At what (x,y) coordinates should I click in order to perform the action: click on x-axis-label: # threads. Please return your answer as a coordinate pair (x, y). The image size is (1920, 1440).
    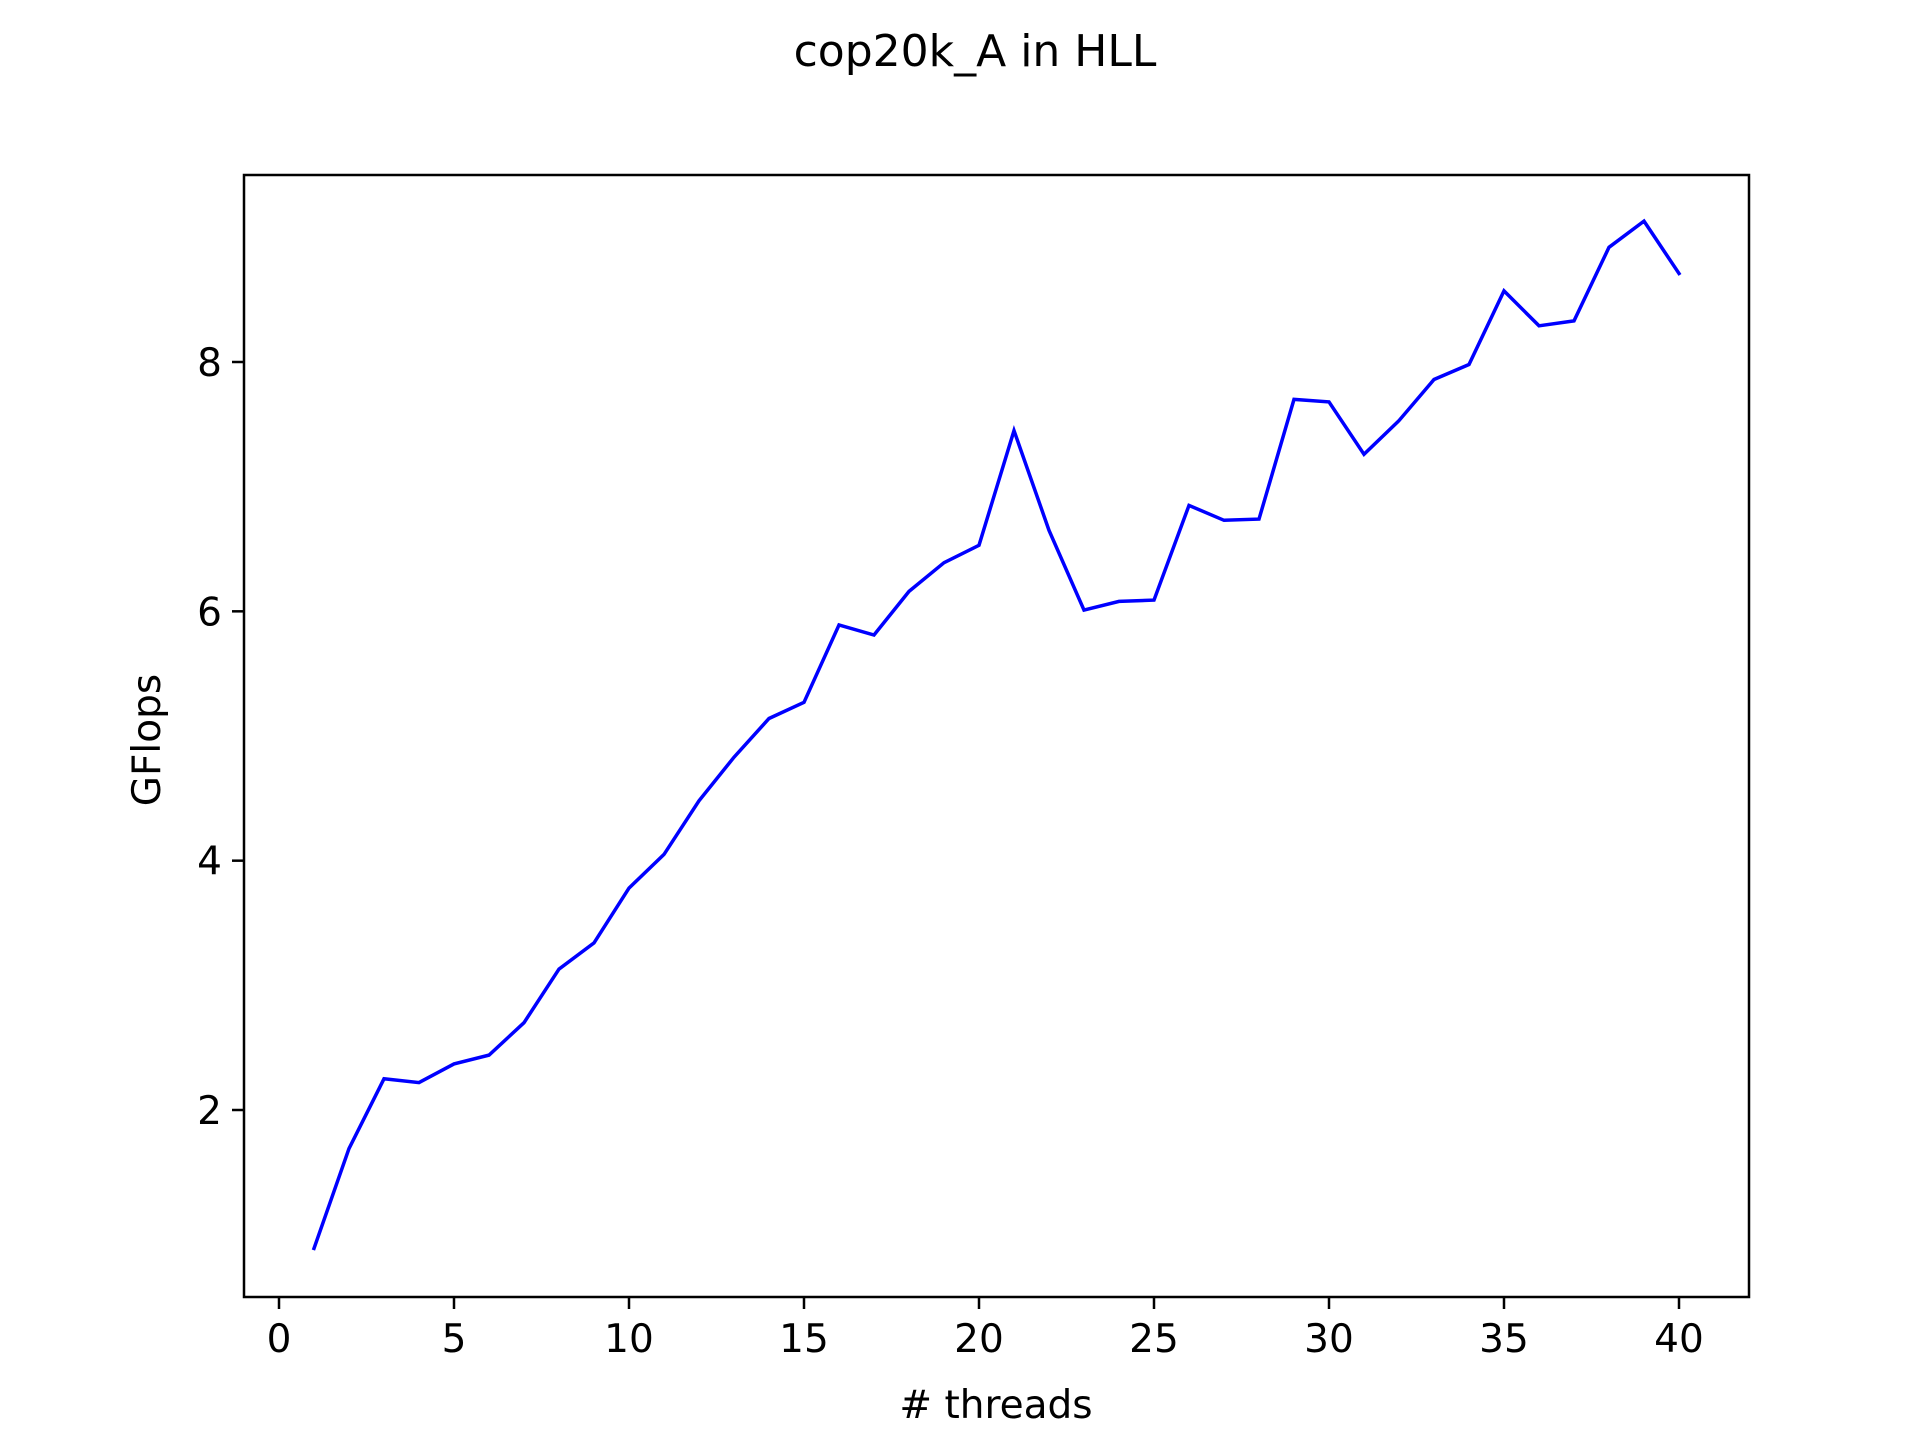
    Looking at the image, I should click on (995, 1405).